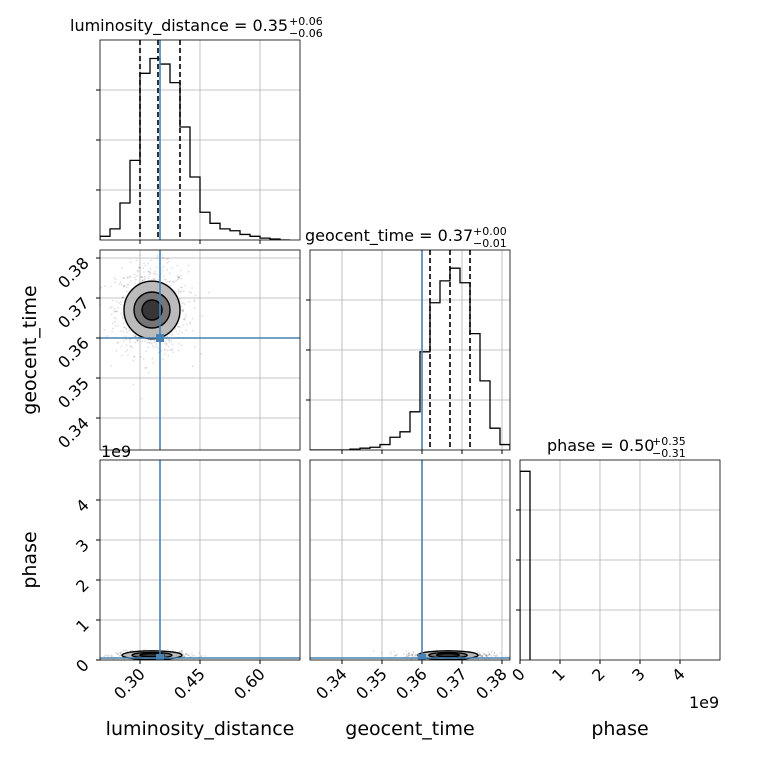 The width and height of the screenshot is (760, 760). Describe the element at coordinates (189, 683) in the screenshot. I see `xtick-label-luminosity_distance: 0.45` at that location.